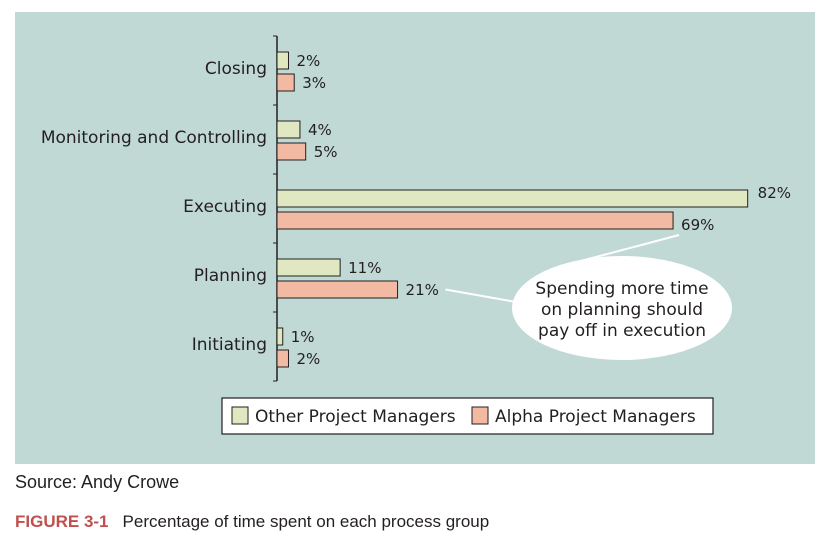 The image size is (829, 543). I want to click on bar-alpha-project-managers-initiating, so click(282, 358).